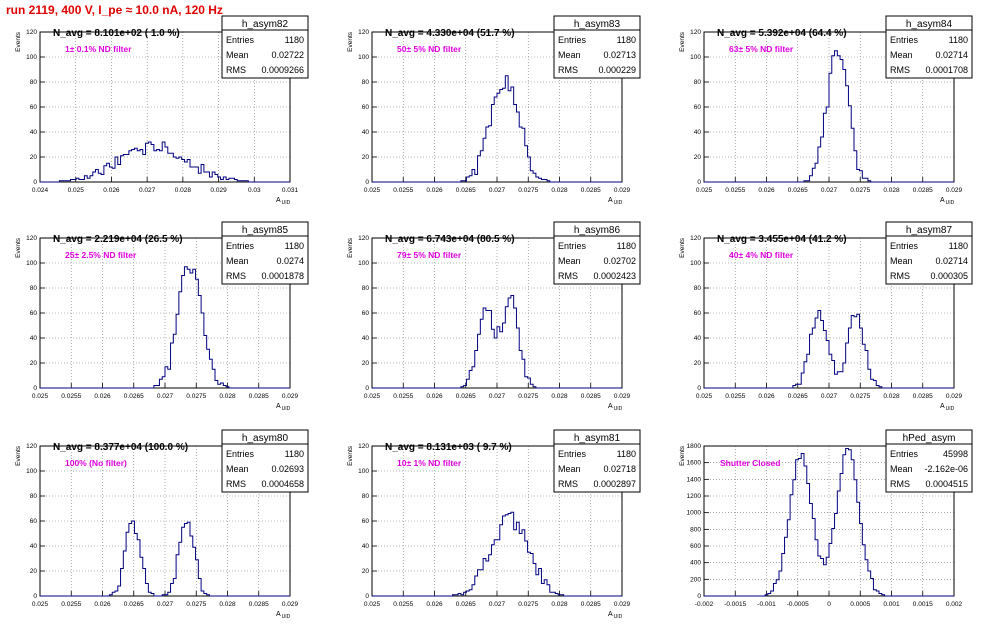 This screenshot has width=996, height=624. What do you see at coordinates (114, 10) in the screenshot?
I see `run-header-title: run 2119, 400 V, I_pe ≈ 10.0 nA, 120 Hz` at bounding box center [114, 10].